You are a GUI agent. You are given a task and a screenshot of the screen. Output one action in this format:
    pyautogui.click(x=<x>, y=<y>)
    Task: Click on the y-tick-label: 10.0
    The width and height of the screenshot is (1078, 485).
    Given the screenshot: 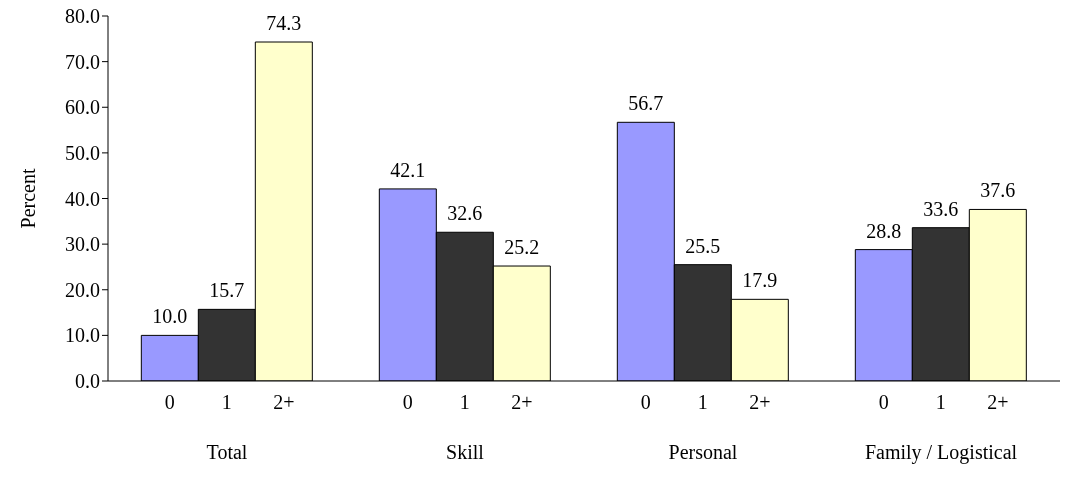 What is the action you would take?
    pyautogui.click(x=82, y=335)
    